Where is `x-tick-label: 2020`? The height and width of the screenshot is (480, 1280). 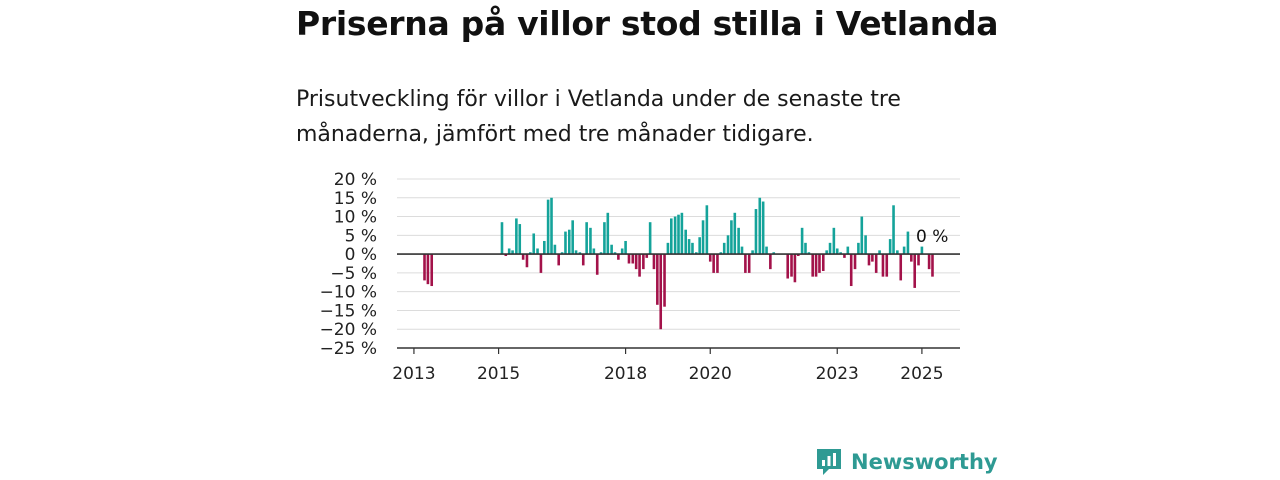 x-tick-label: 2020 is located at coordinates (710, 374).